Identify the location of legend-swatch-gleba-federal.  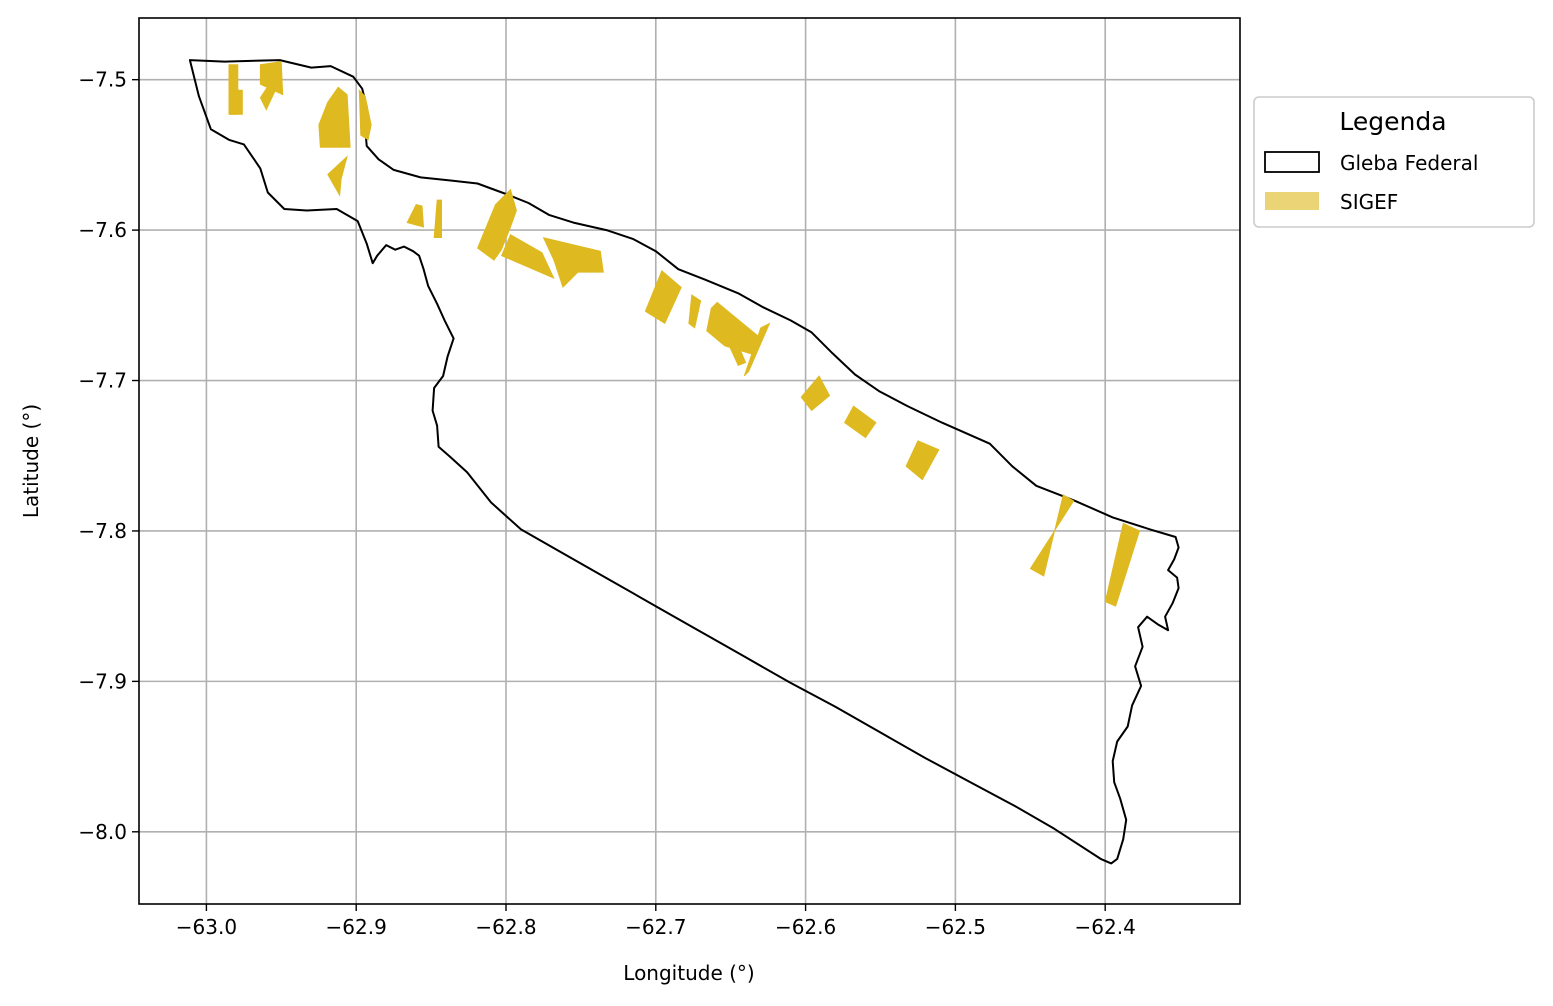
(1292, 162).